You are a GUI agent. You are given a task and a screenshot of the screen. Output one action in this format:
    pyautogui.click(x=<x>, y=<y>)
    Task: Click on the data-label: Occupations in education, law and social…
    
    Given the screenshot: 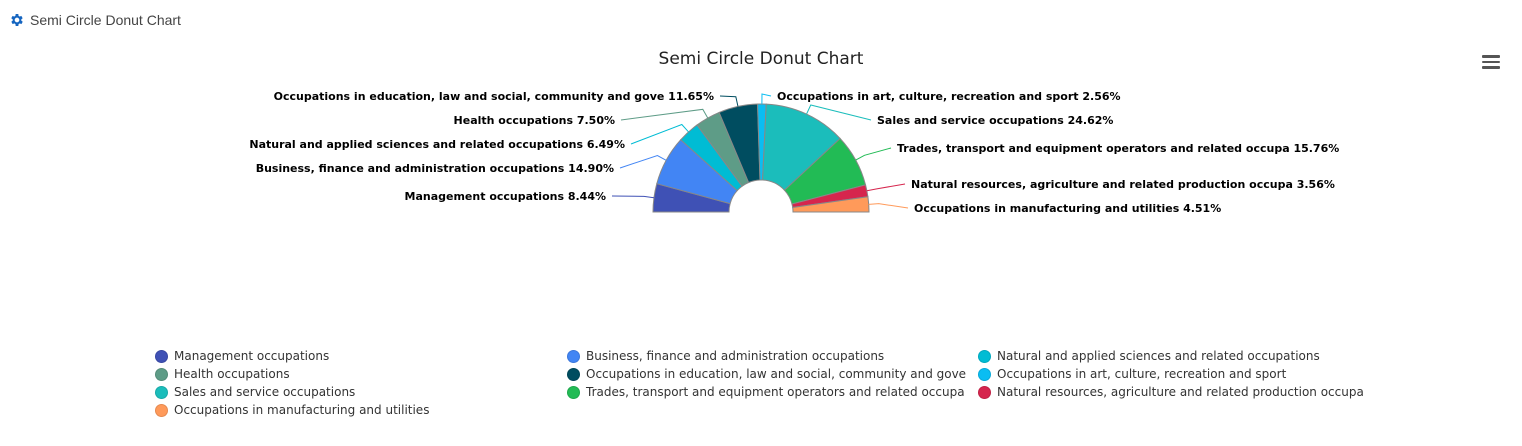 What is the action you would take?
    pyautogui.click(x=494, y=96)
    